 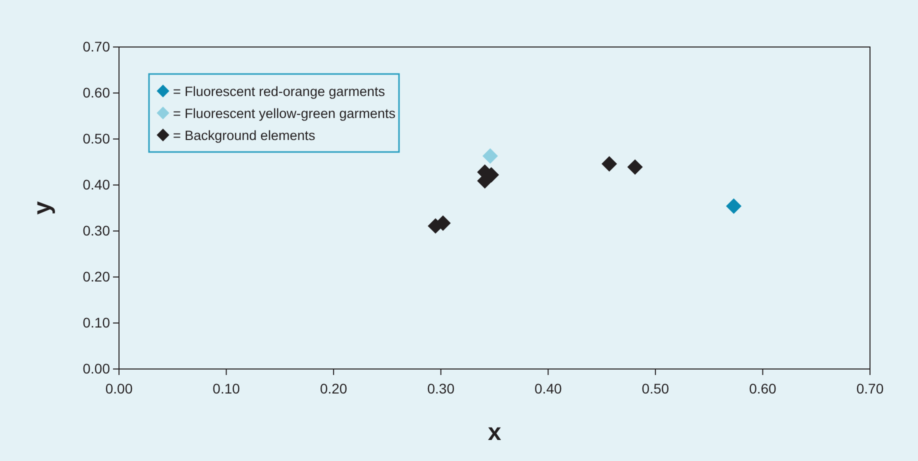 What do you see at coordinates (870, 388) in the screenshot?
I see `x-tick-label: 0.70` at bounding box center [870, 388].